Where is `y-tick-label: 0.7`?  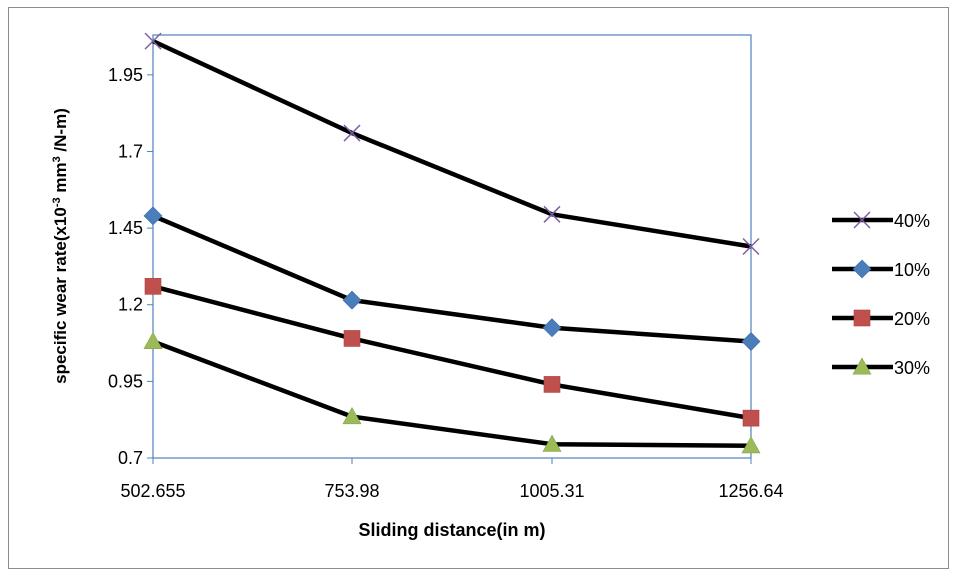 y-tick-label: 0.7 is located at coordinates (130, 458).